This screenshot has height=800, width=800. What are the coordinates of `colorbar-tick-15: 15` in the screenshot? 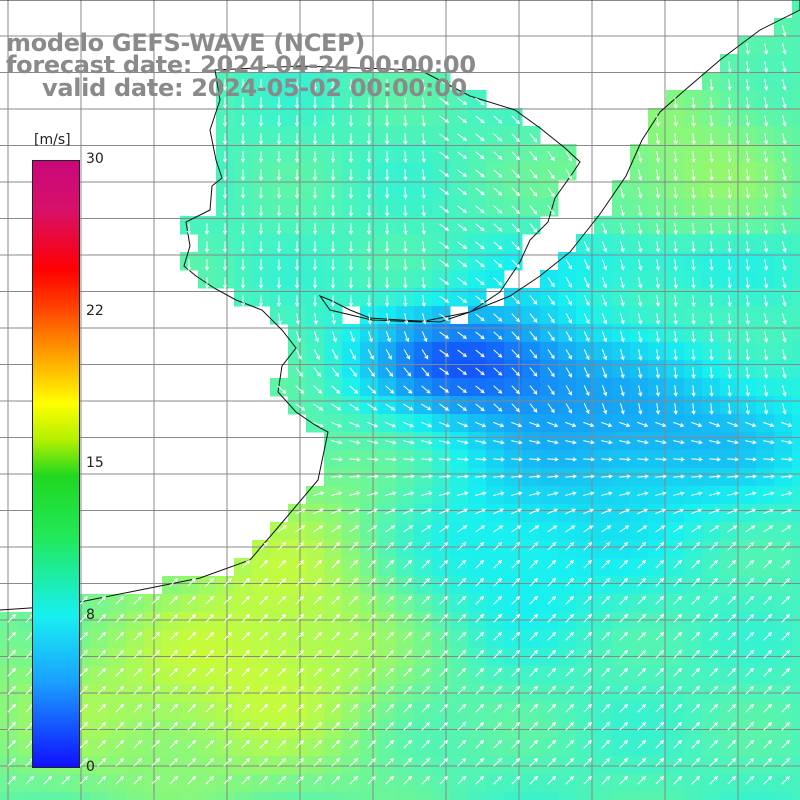 It's located at (95, 463).